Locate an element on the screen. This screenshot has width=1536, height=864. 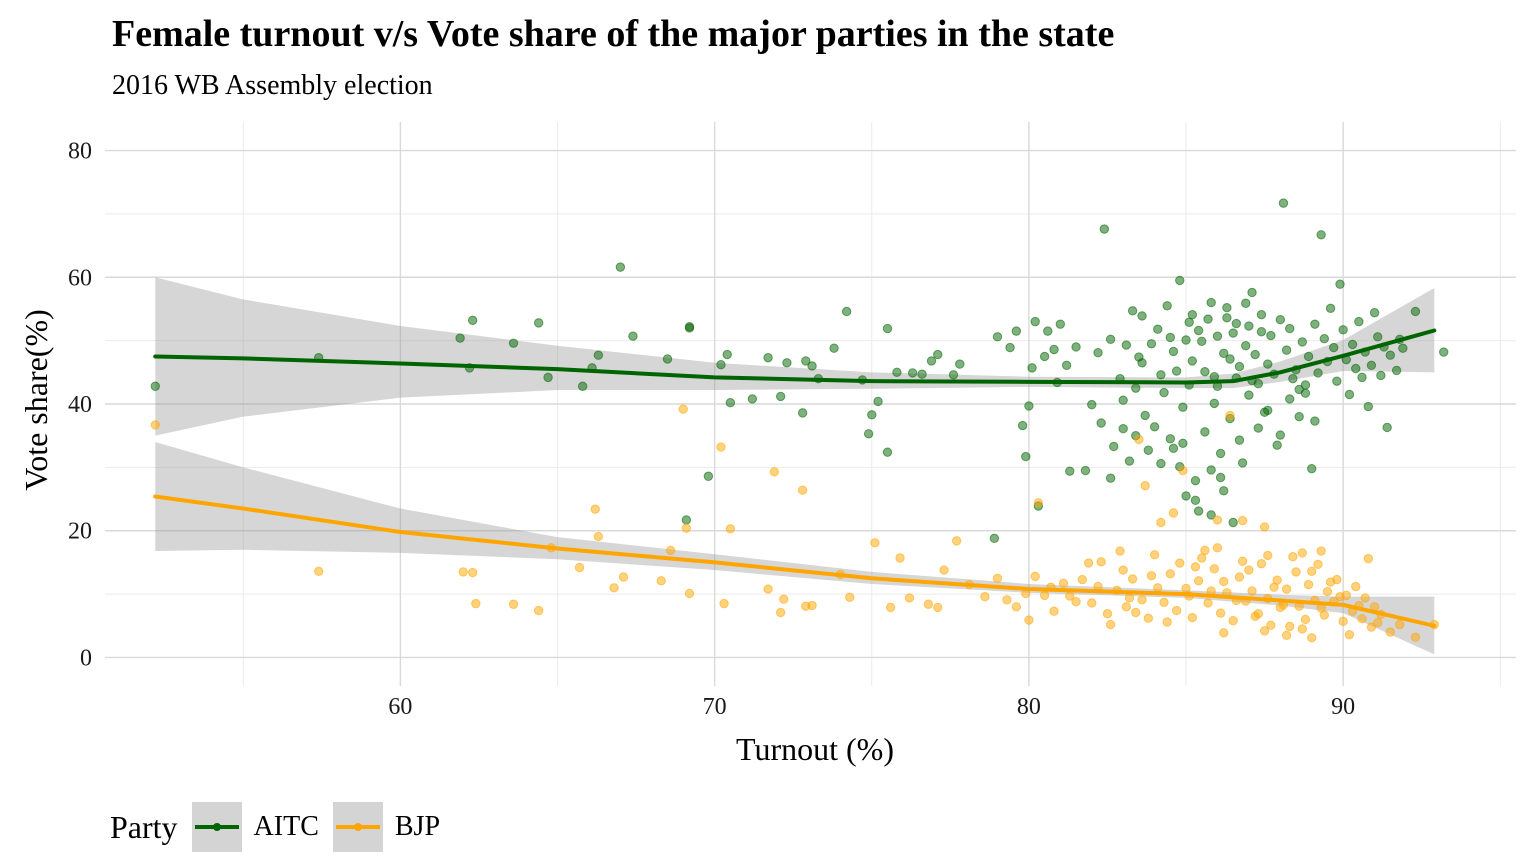
legend-title: Party is located at coordinates (144, 826).